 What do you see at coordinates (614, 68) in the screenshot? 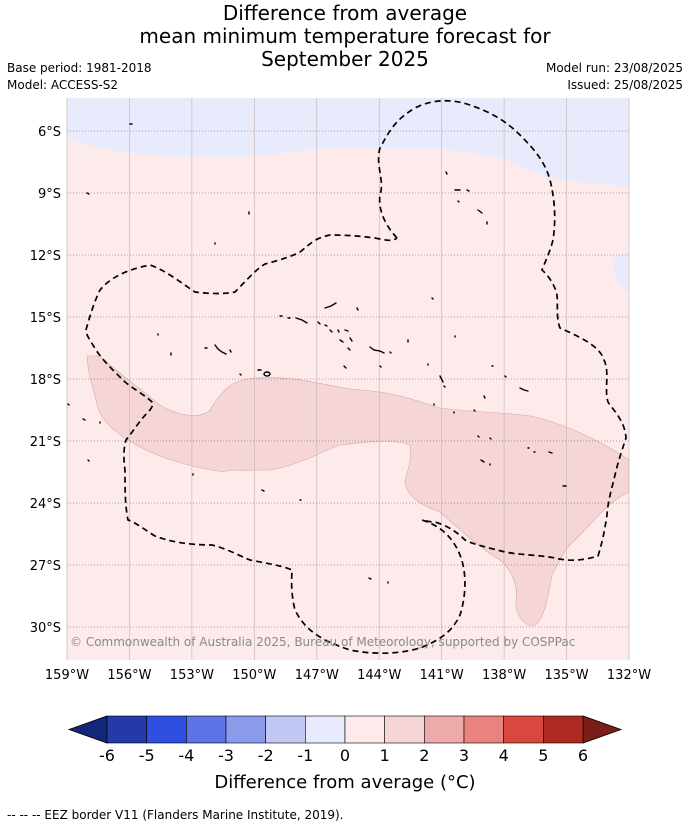
I see `model-run: Model run: 23/08/2025` at bounding box center [614, 68].